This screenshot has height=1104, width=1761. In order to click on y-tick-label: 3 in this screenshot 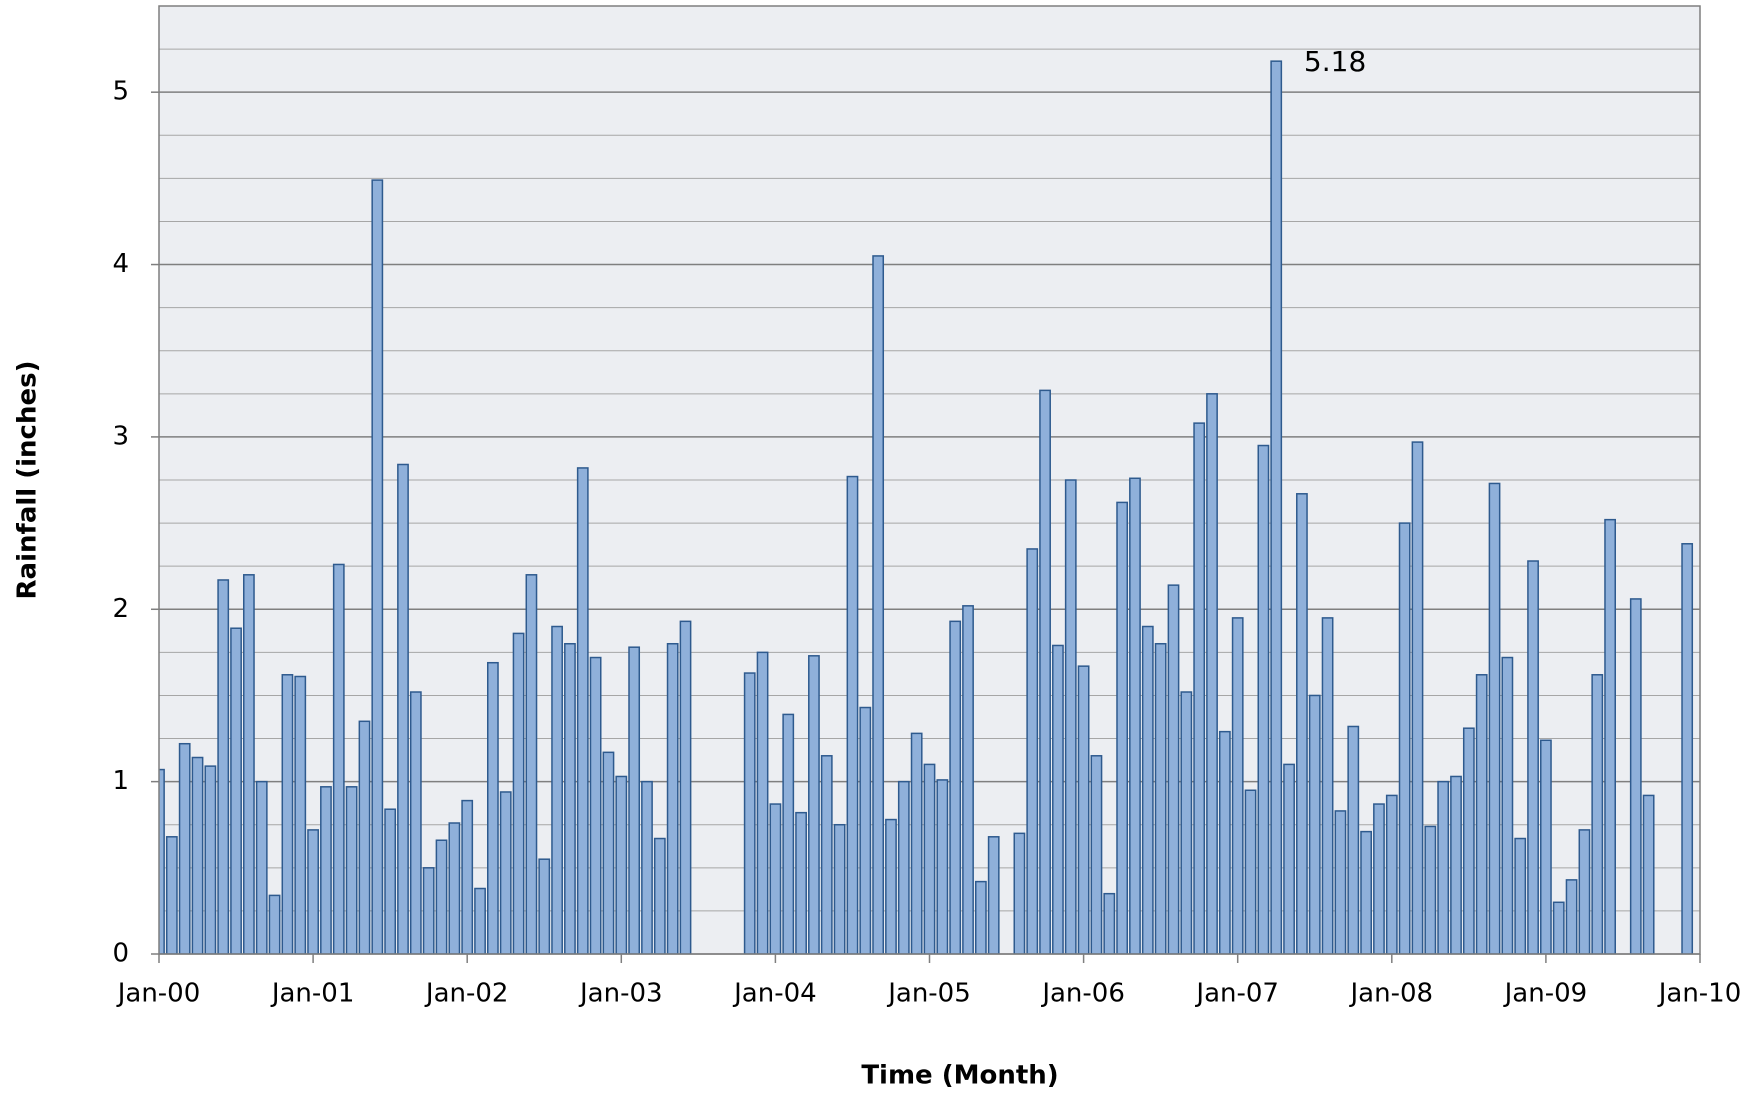, I will do `click(120, 436)`.